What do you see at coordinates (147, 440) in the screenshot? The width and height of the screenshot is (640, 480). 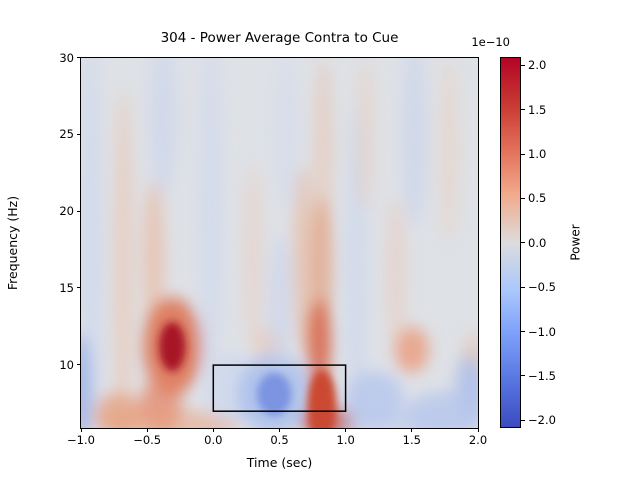 I see `x-tick-label: −0.5` at bounding box center [147, 440].